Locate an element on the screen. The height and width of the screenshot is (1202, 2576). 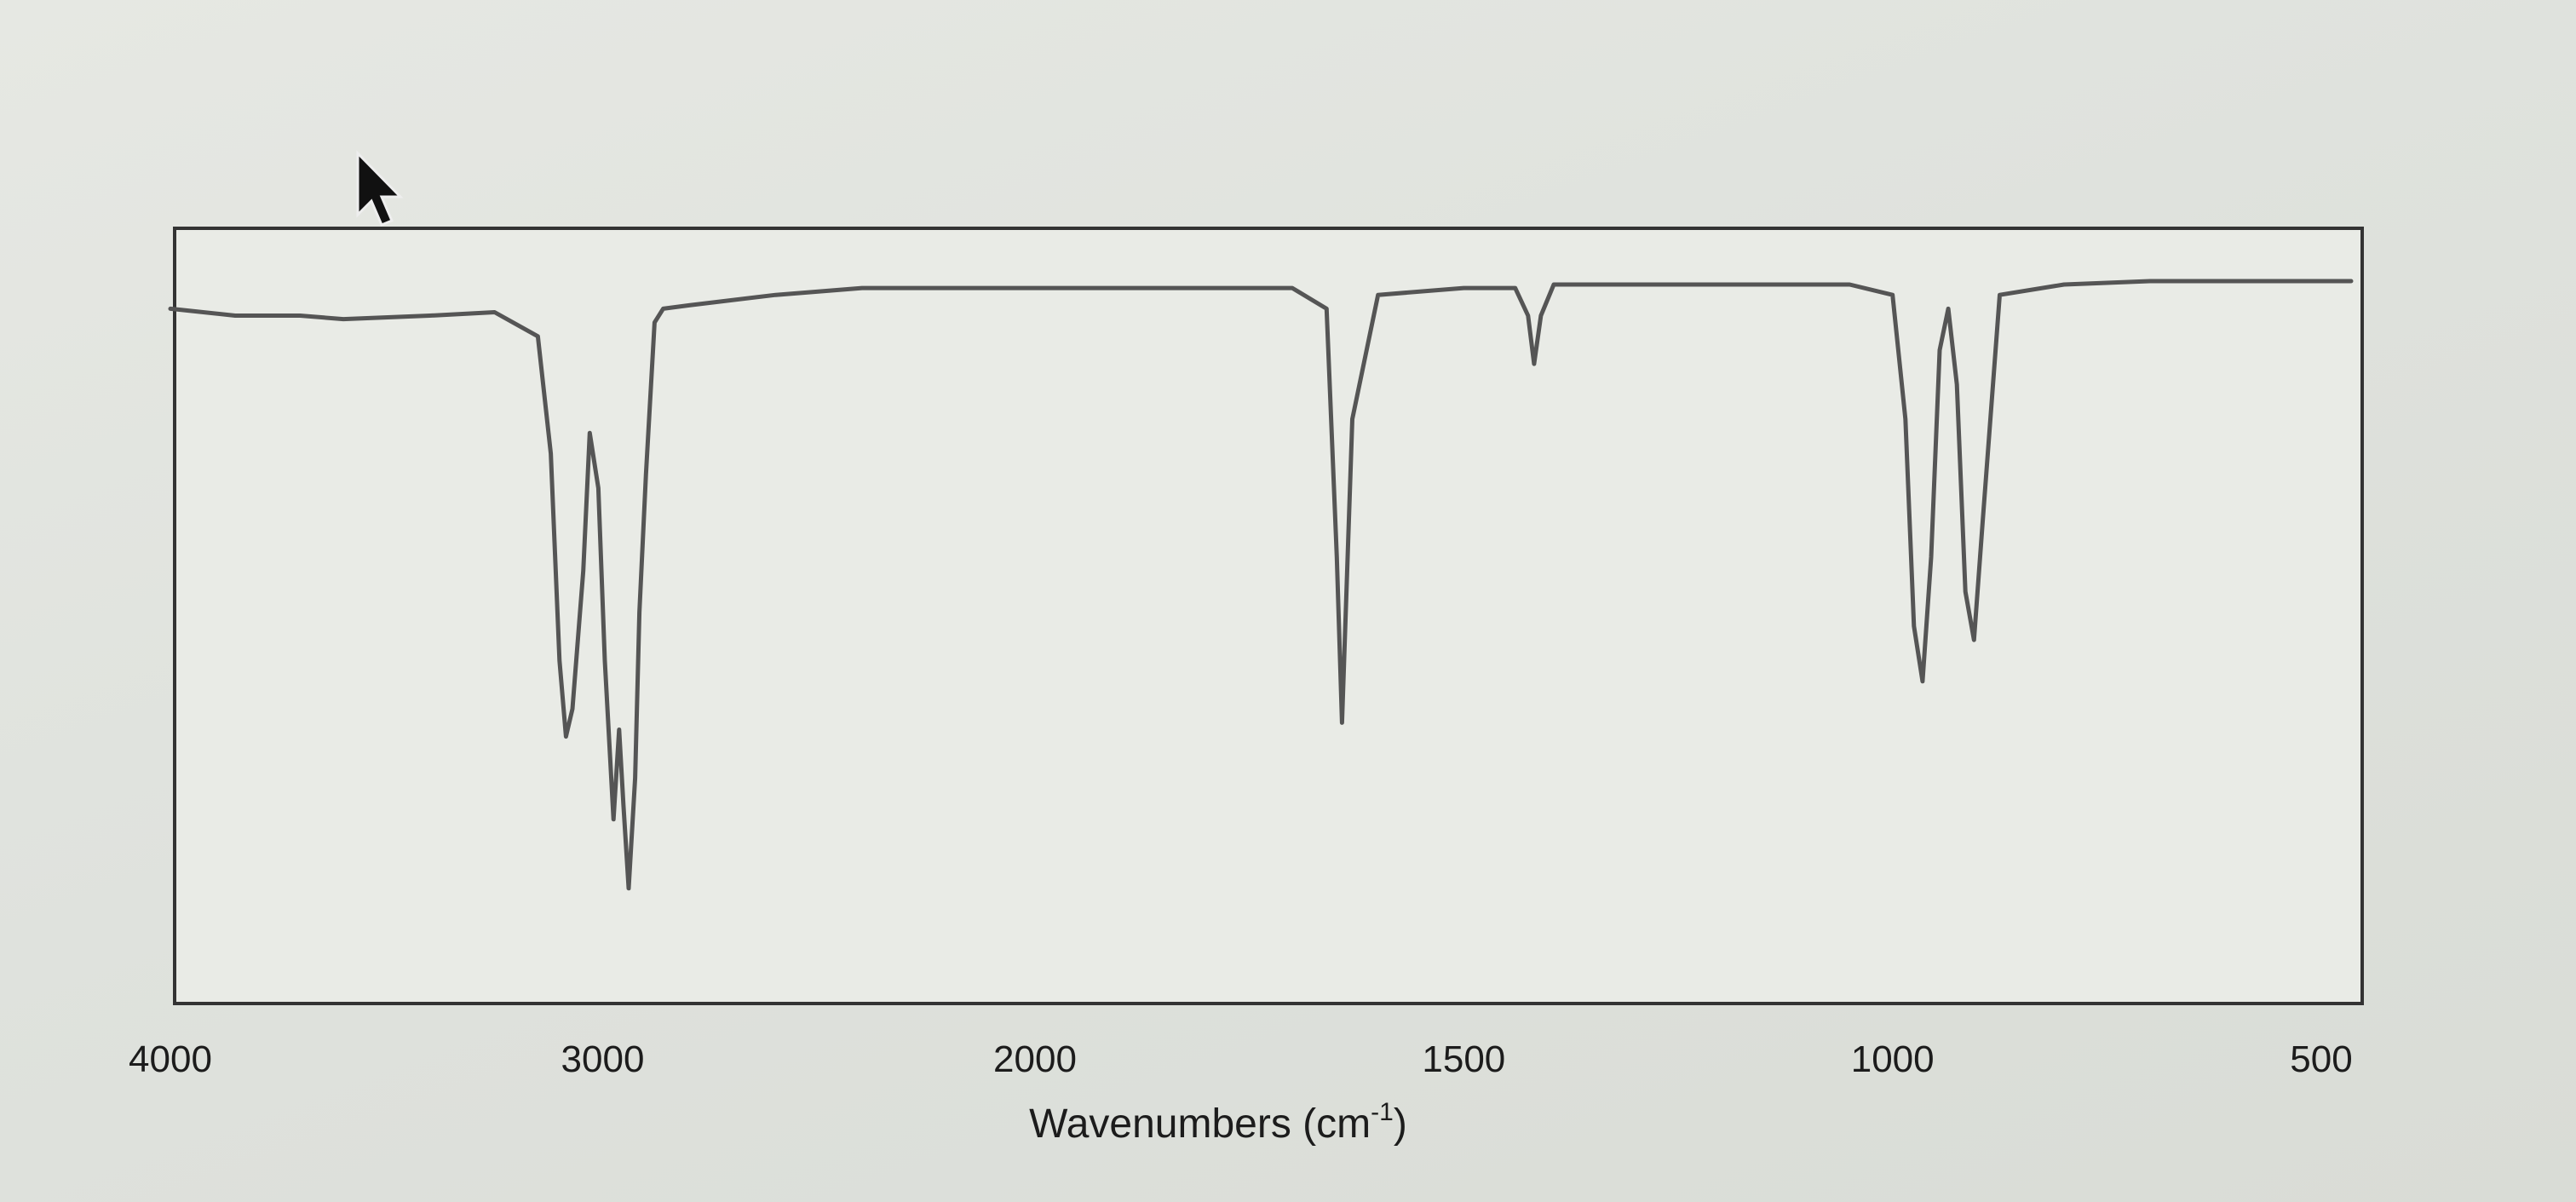
mouse-cursor-icon is located at coordinates (380, 189).